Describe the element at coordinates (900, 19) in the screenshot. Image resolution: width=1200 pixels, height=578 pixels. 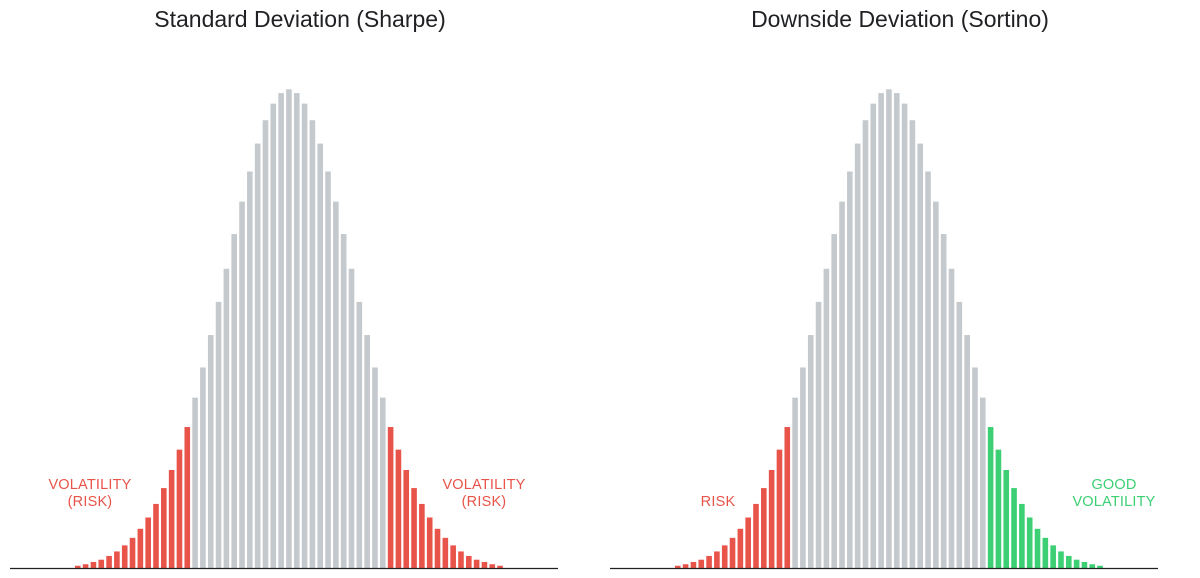
I see `sortino-chart-title: Downside Deviation (Sortino)` at that location.